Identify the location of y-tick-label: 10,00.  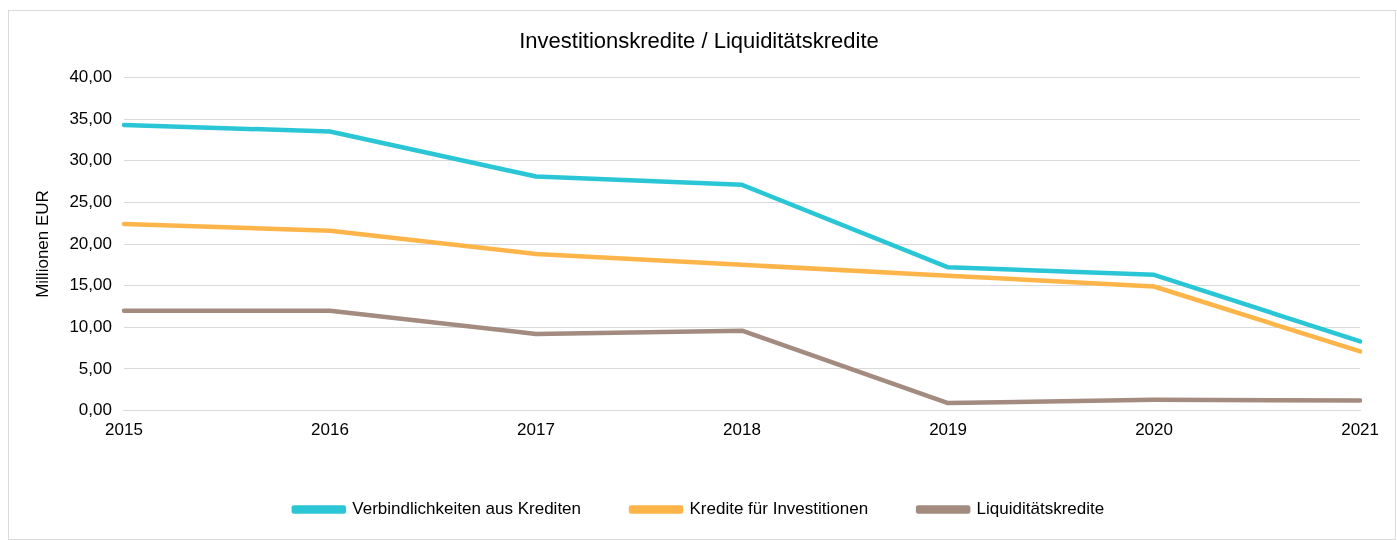
(90, 326).